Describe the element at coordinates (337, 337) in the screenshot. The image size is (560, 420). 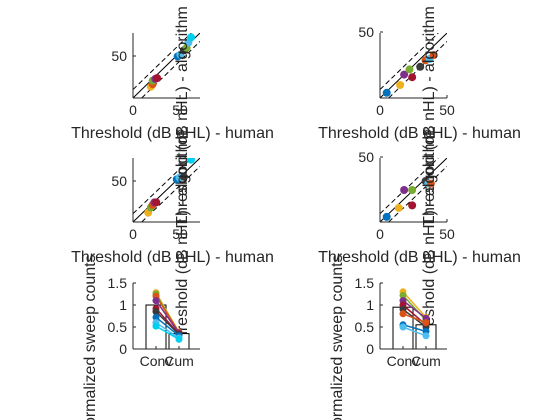
I see `bars-f-y-axis-title: Normalized sweep counts` at that location.